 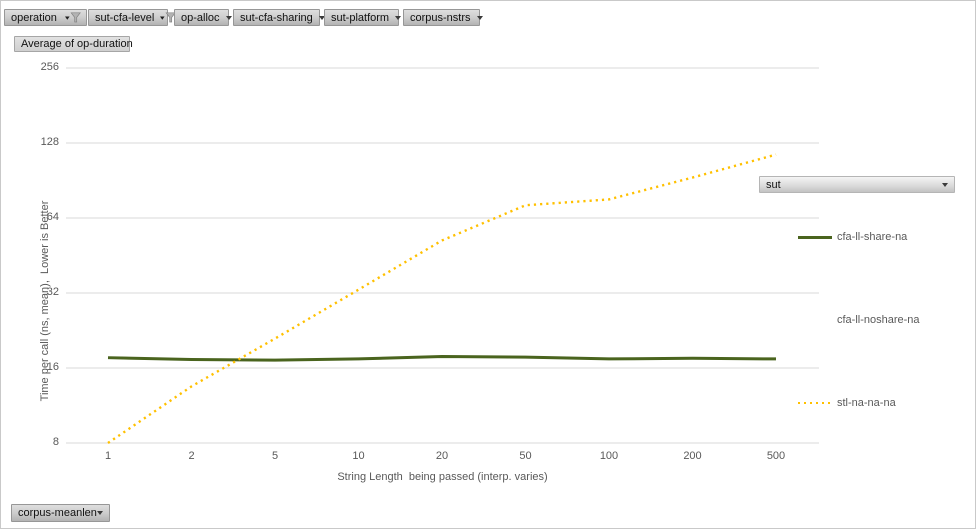 What do you see at coordinates (360, 17) in the screenshot?
I see `filter-button-label: sut-platform` at bounding box center [360, 17].